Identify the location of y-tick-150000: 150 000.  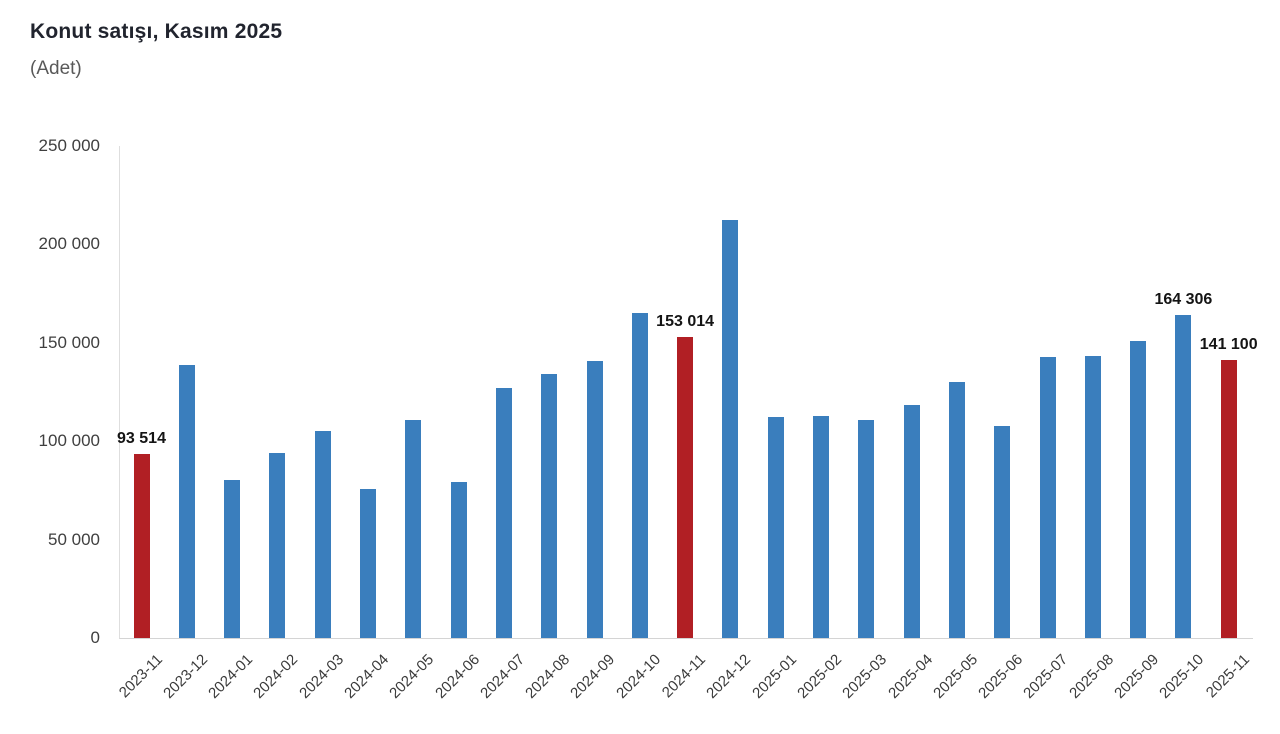
(69, 342).